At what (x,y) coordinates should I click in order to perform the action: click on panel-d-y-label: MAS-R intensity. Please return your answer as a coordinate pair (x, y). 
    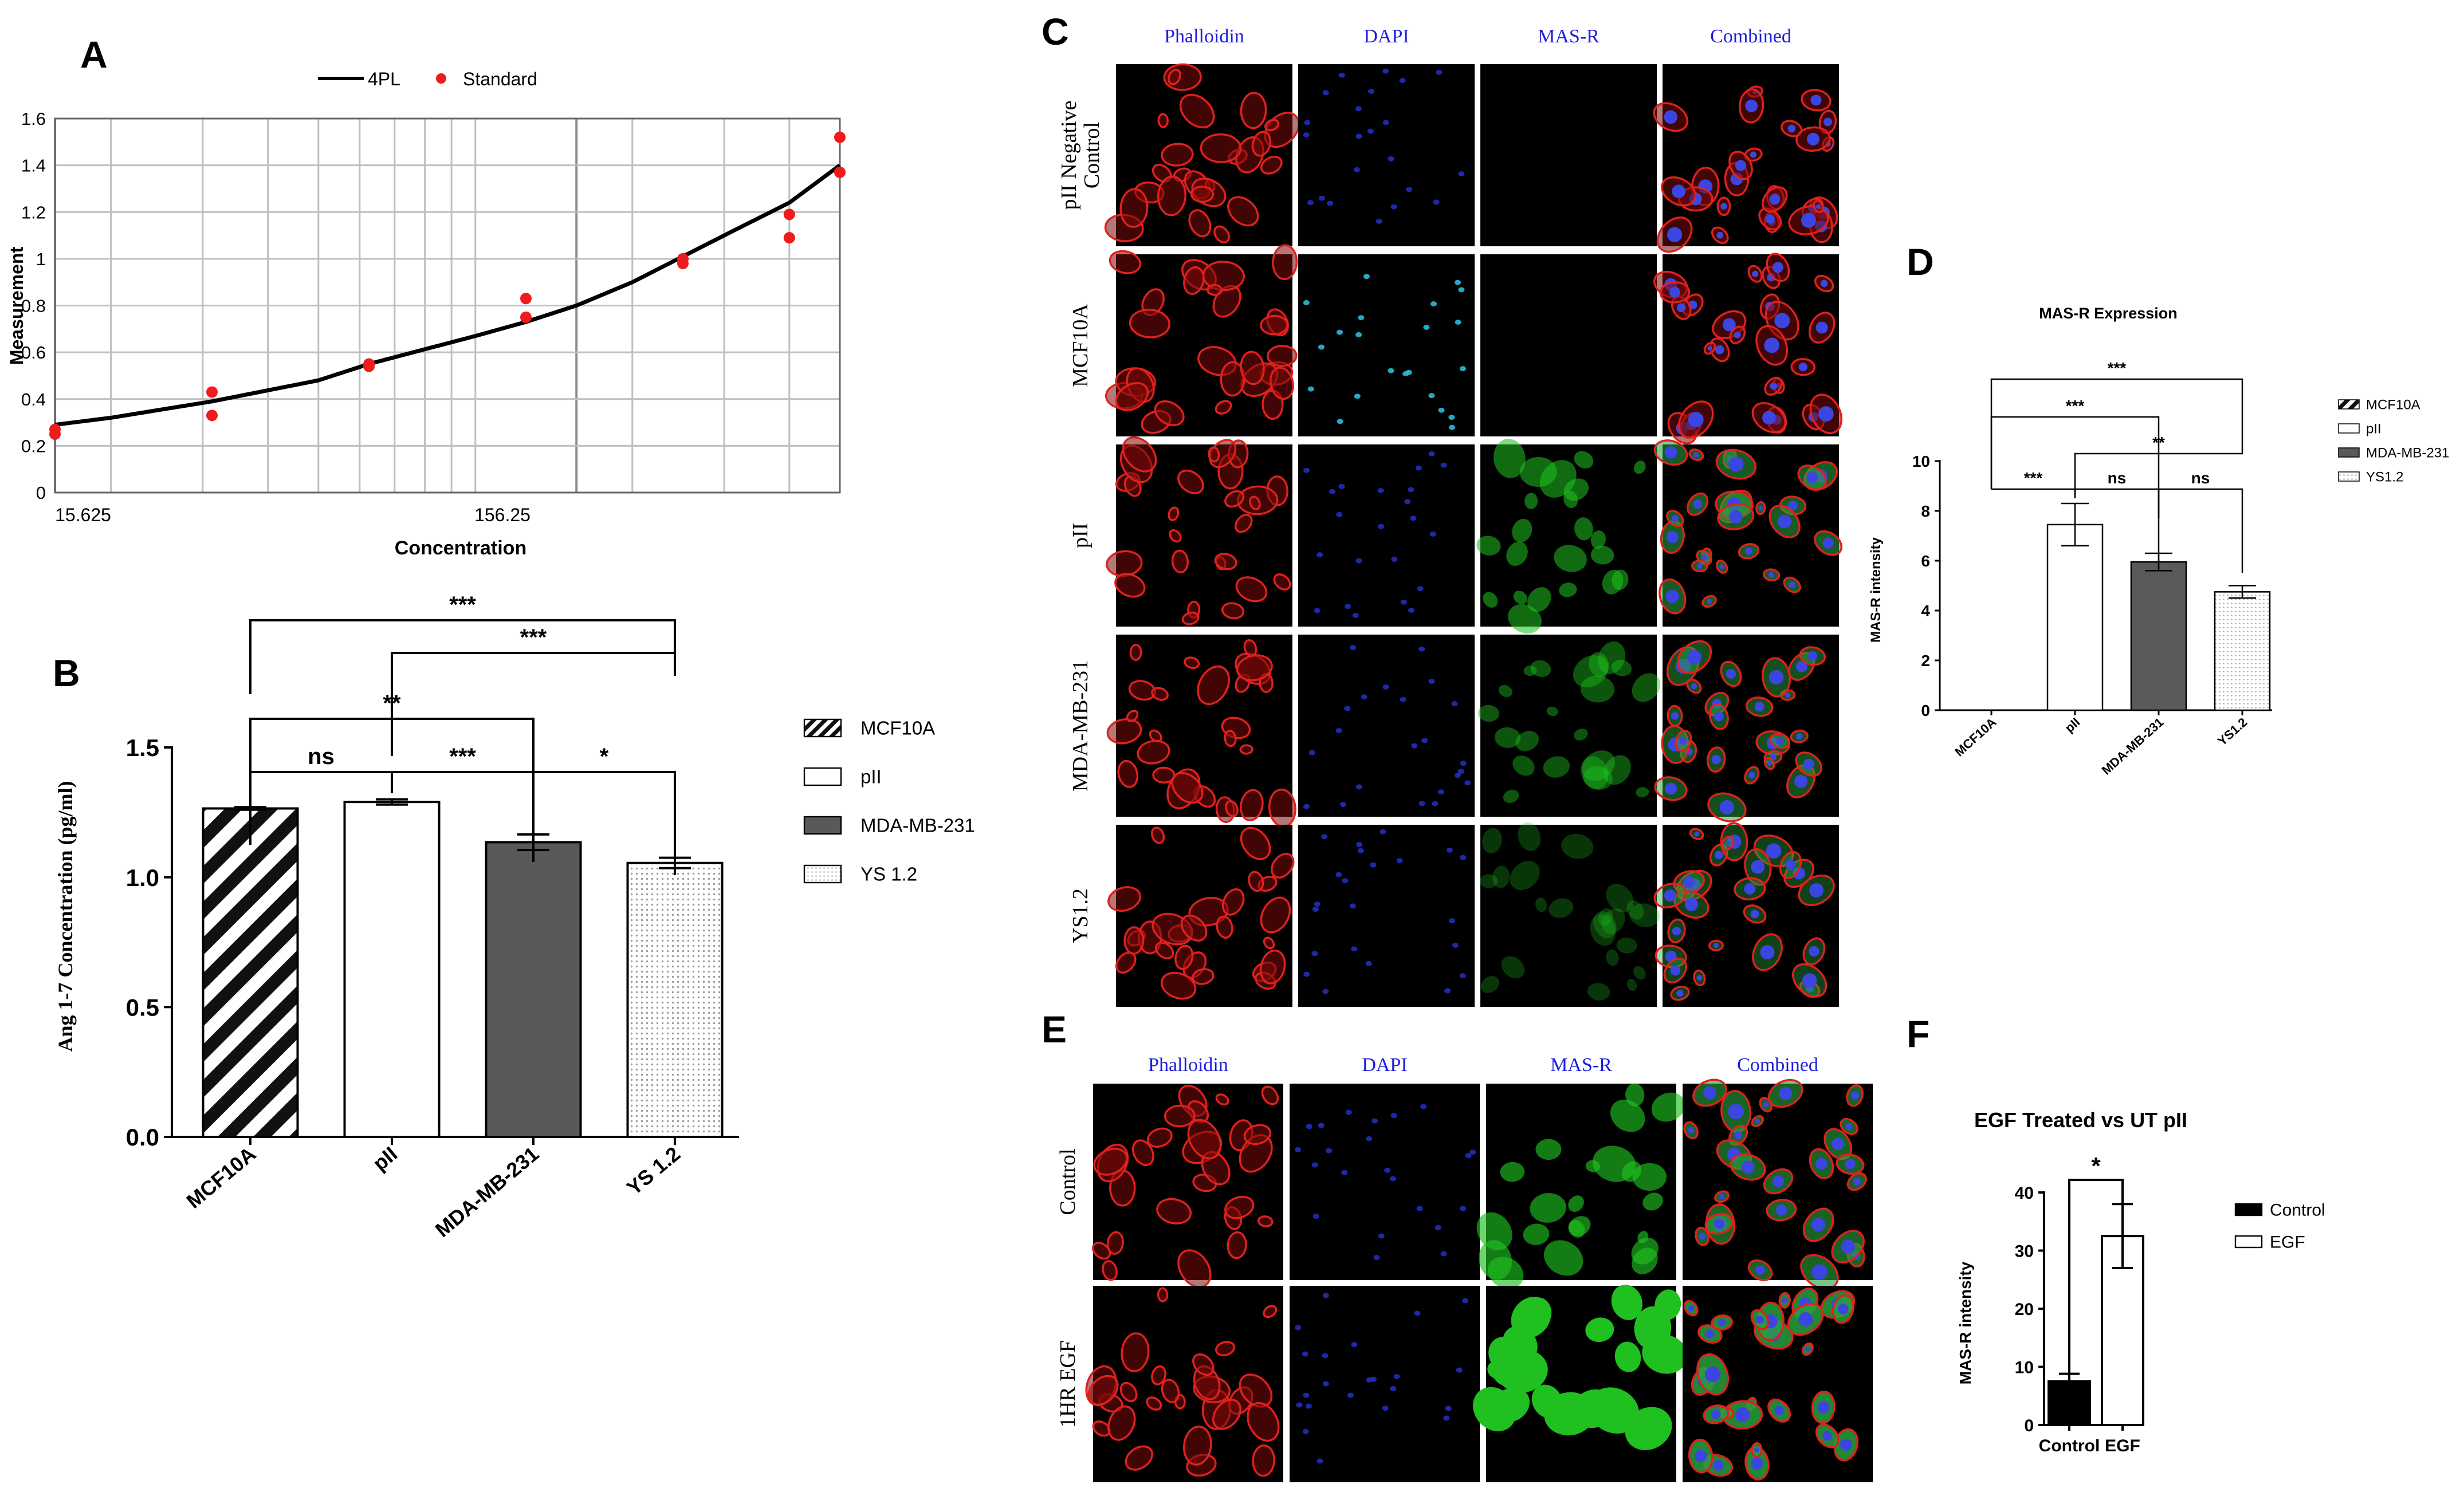
    Looking at the image, I should click on (1876, 590).